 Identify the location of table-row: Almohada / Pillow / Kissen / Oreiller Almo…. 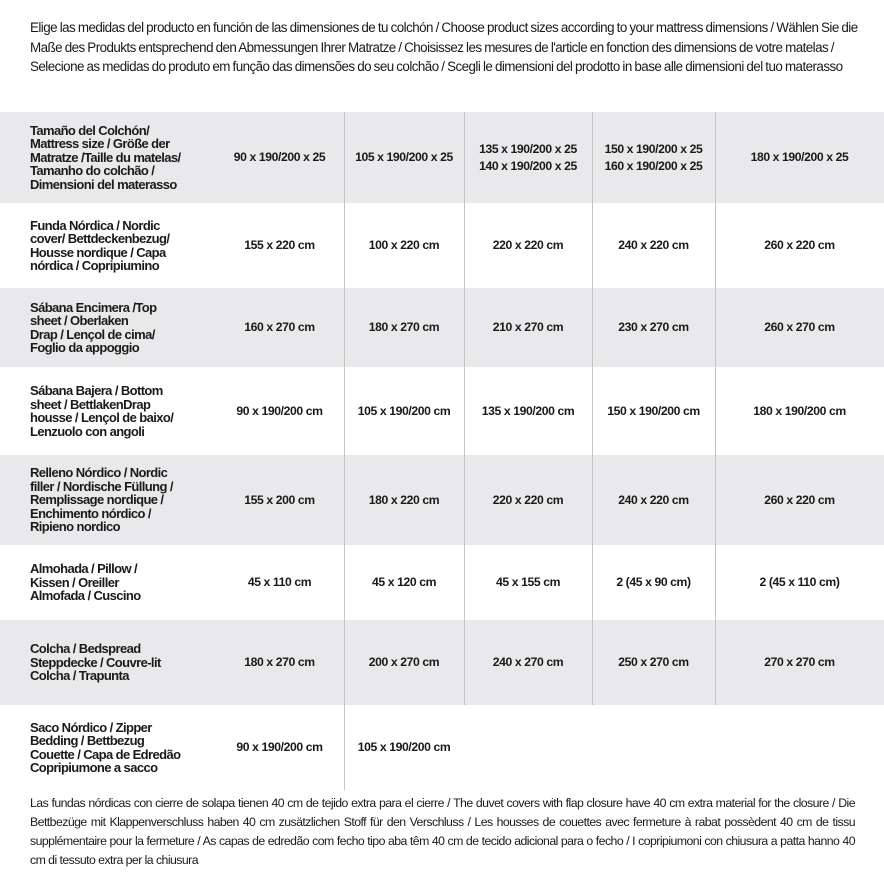
(442, 582).